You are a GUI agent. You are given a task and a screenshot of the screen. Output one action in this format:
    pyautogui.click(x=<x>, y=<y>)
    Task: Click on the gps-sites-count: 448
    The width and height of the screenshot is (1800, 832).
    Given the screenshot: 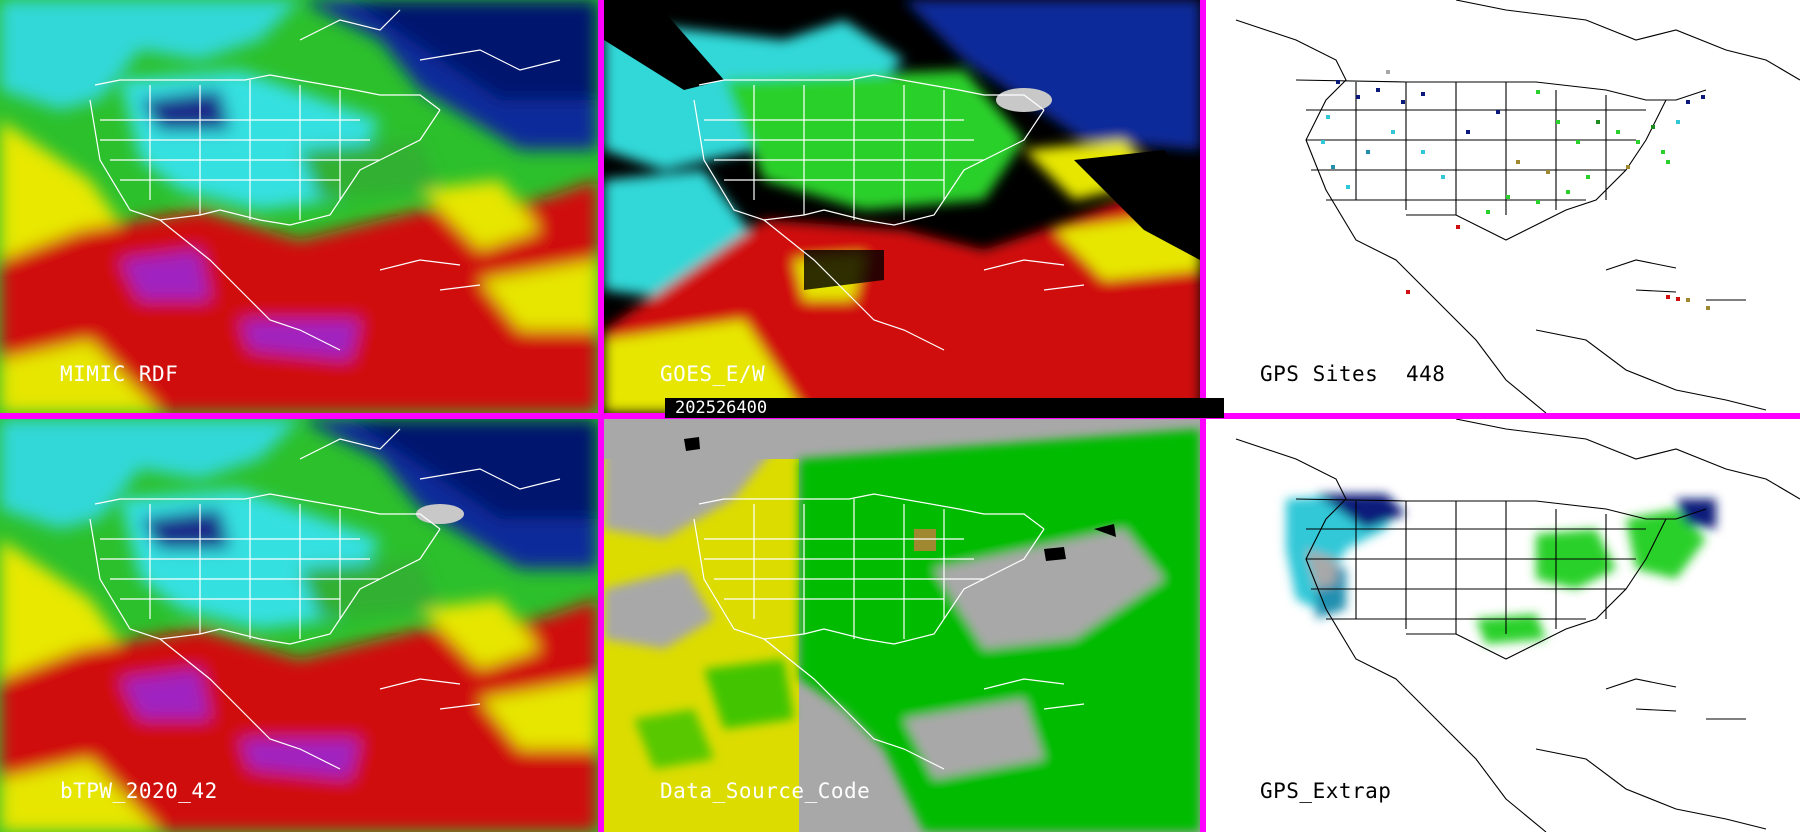 What is the action you would take?
    pyautogui.click(x=1426, y=374)
    